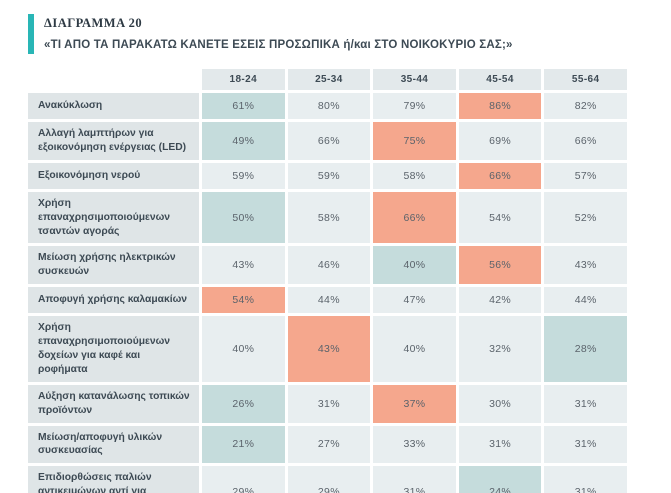 This screenshot has height=493, width=671. I want to click on value-cell: 32%, so click(500, 349).